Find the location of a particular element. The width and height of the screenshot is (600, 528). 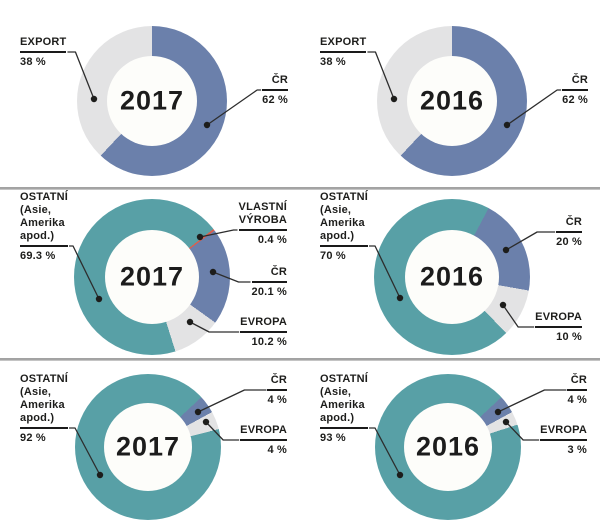

segment-label-ostatni: OSTATNÍ (Asie, Amerika apod.) 70 % is located at coordinates (344, 226).